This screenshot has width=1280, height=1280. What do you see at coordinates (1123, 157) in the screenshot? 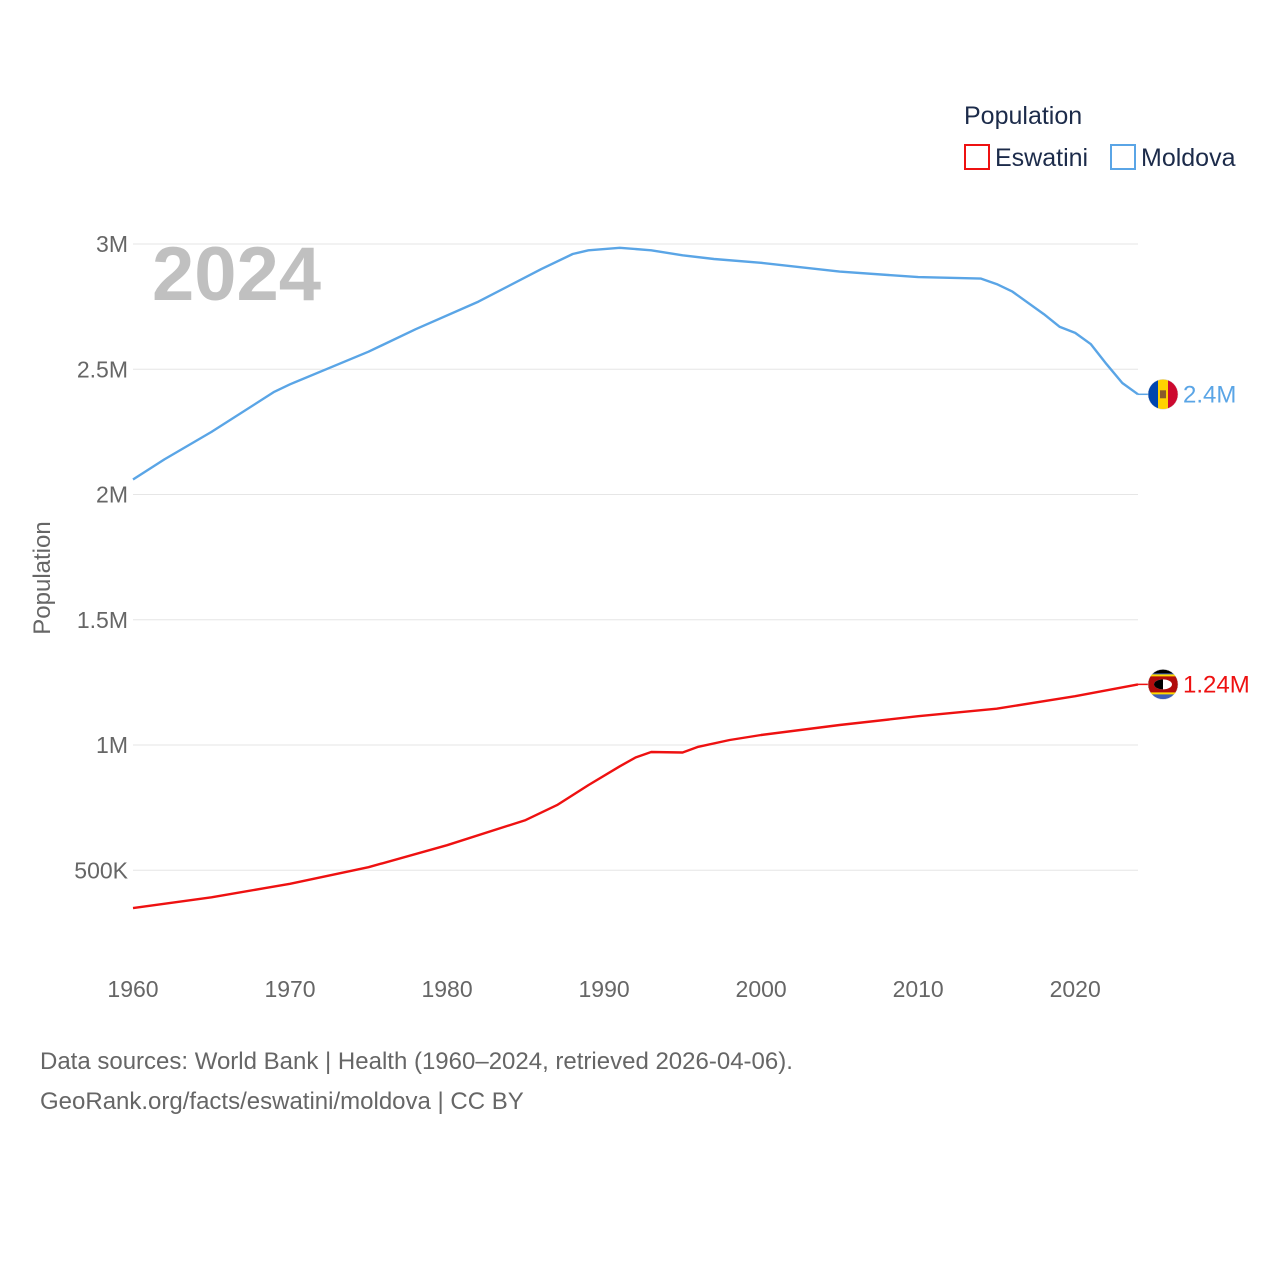
I see `legend-swatch-moldova` at bounding box center [1123, 157].